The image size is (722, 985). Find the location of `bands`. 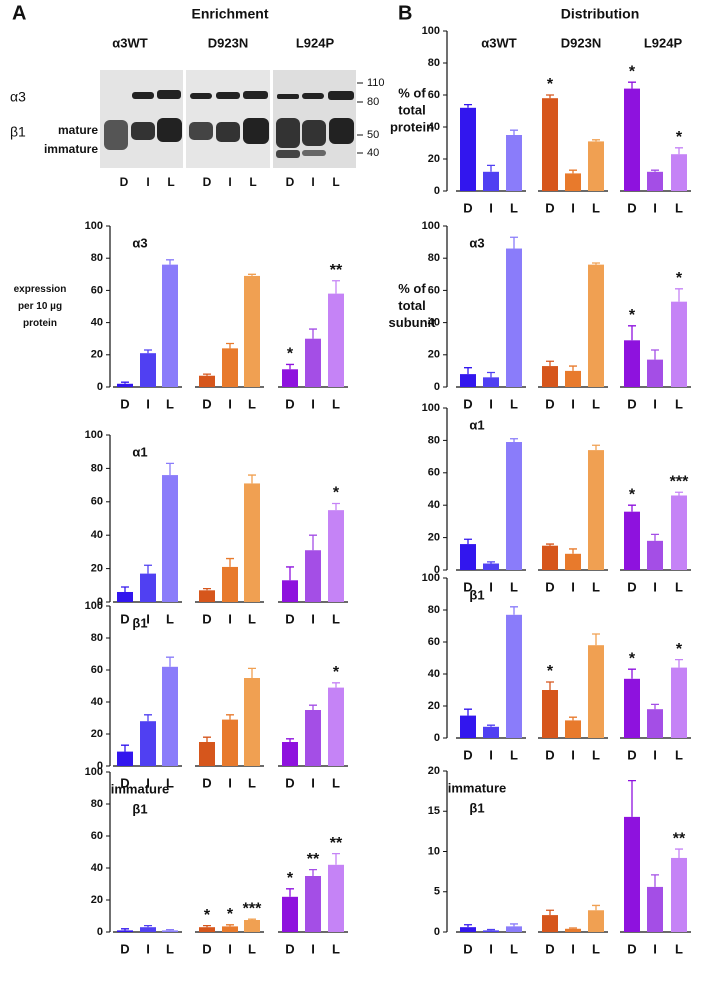

bands is located at coordinates (229, 124).